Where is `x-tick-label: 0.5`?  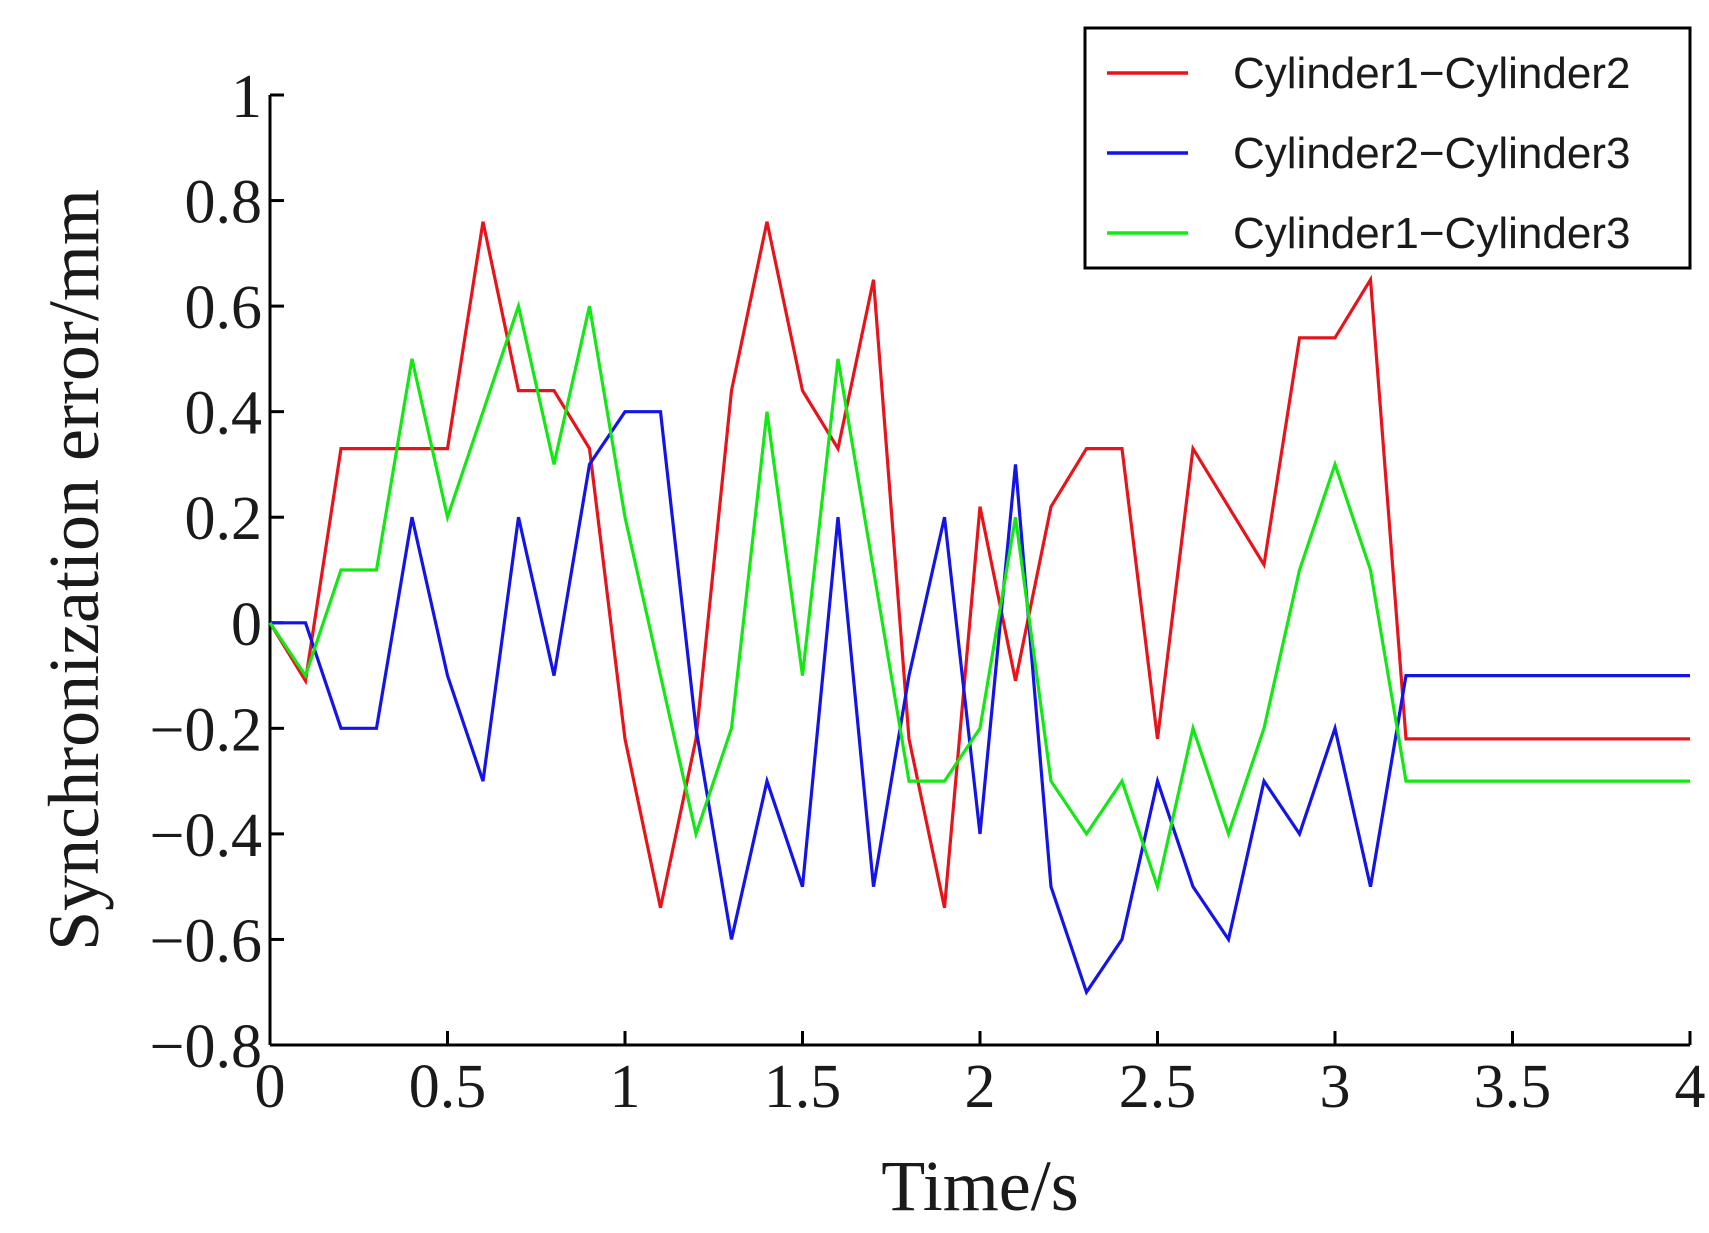 x-tick-label: 0.5 is located at coordinates (448, 1087).